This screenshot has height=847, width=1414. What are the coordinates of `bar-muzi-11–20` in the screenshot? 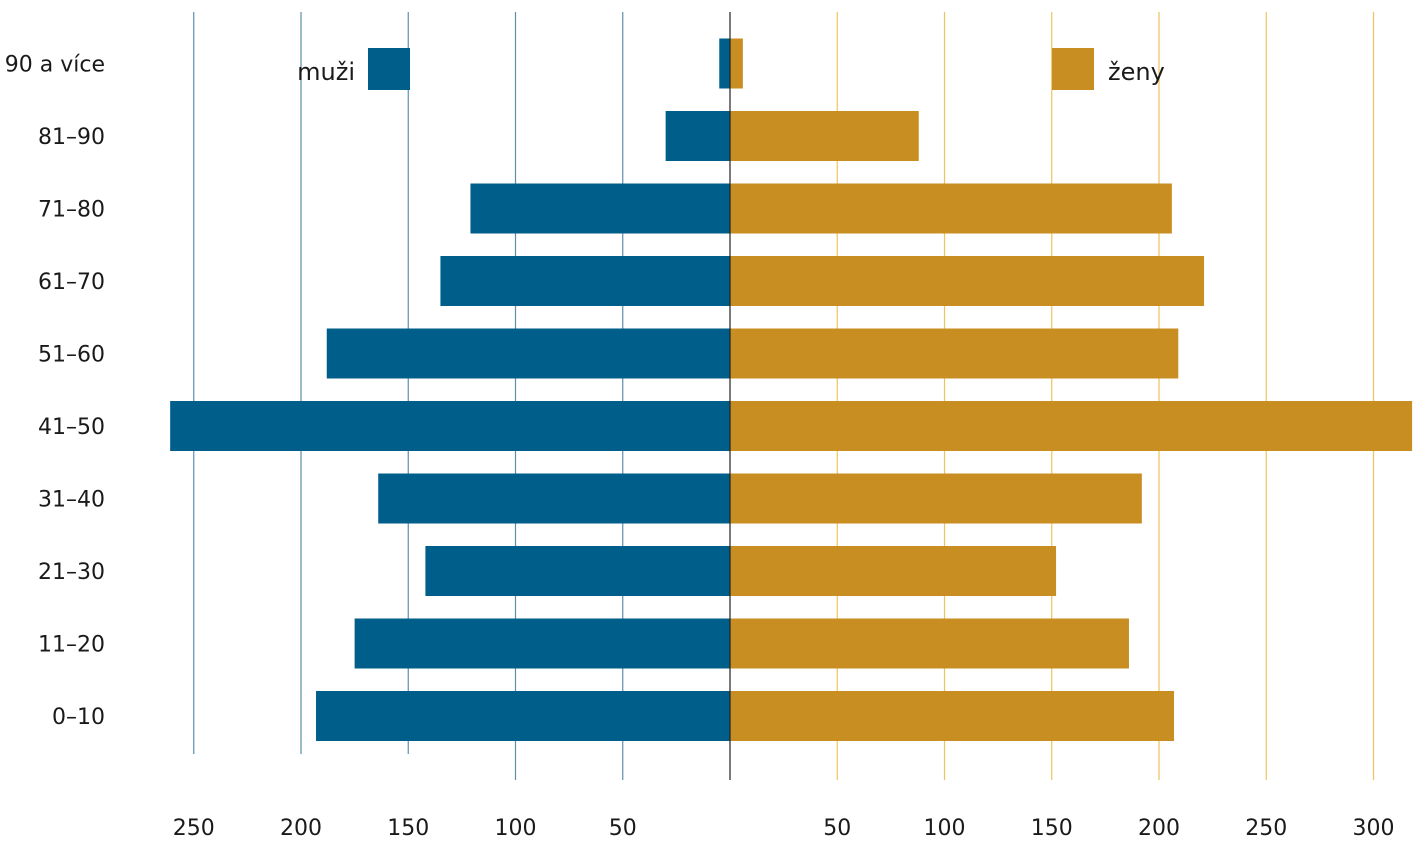 It's located at (542, 643).